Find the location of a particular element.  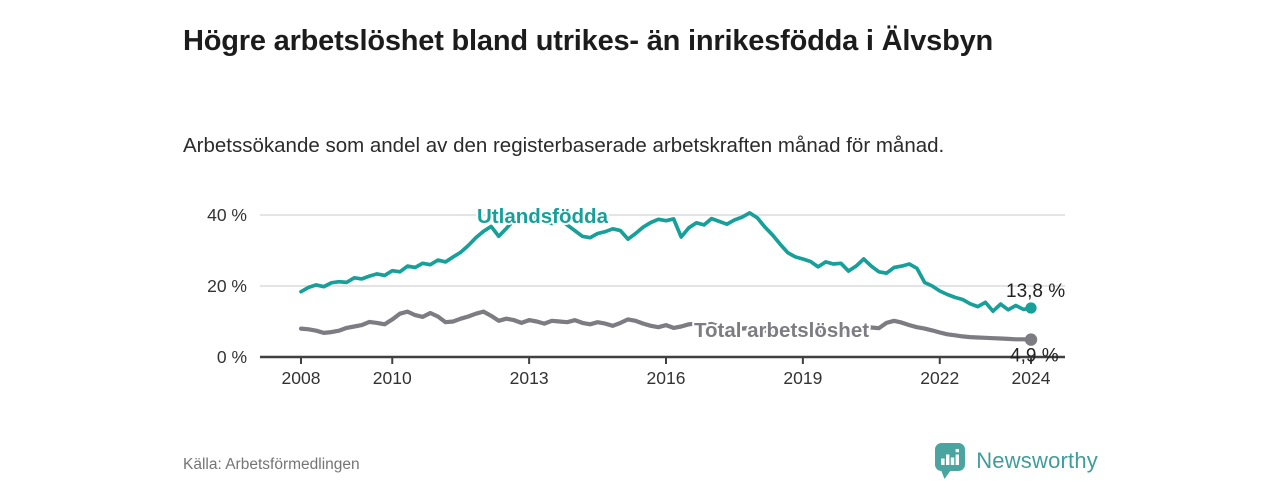

y-tick-label: 40 % is located at coordinates (227, 215).